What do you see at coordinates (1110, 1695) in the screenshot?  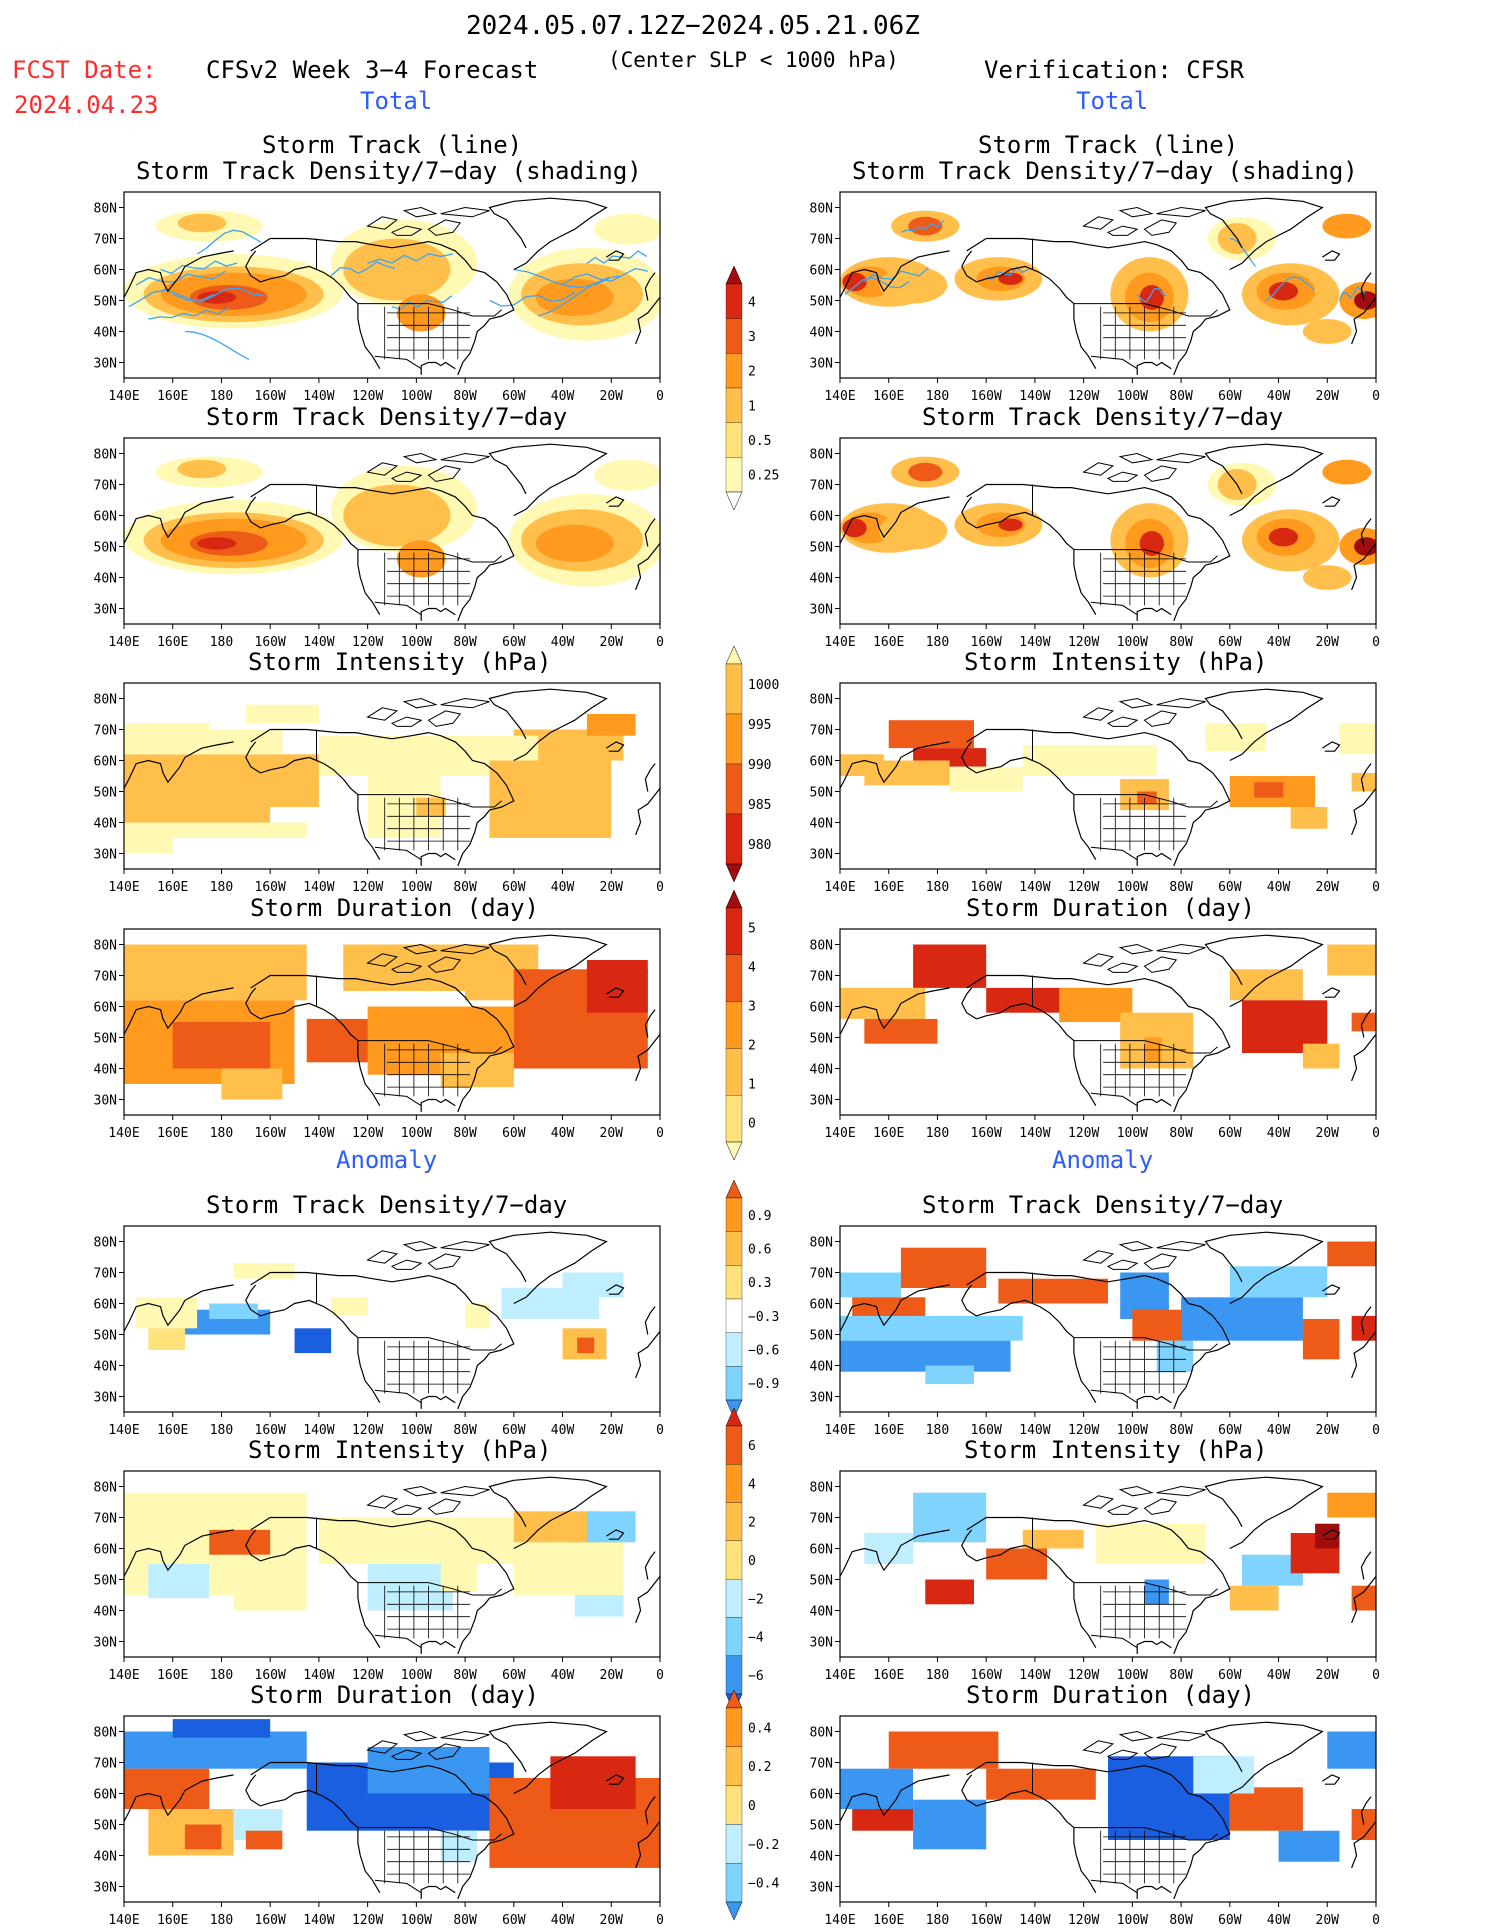 I see `right-anom-duration-title: Storm Duration (day)` at bounding box center [1110, 1695].